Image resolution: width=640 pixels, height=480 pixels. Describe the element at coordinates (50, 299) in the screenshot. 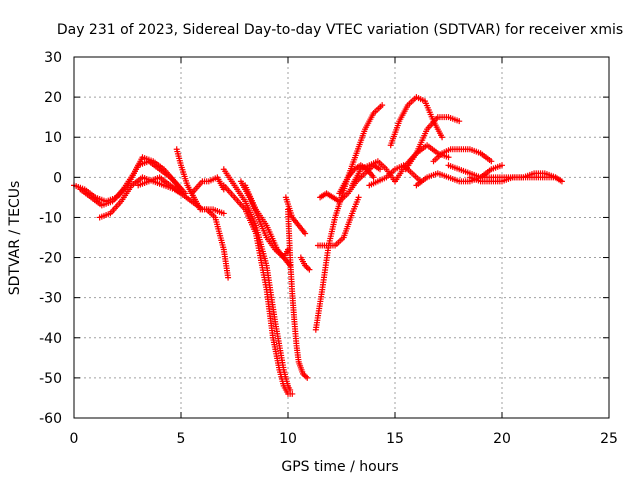

I see `y-tick-label: -30` at that location.